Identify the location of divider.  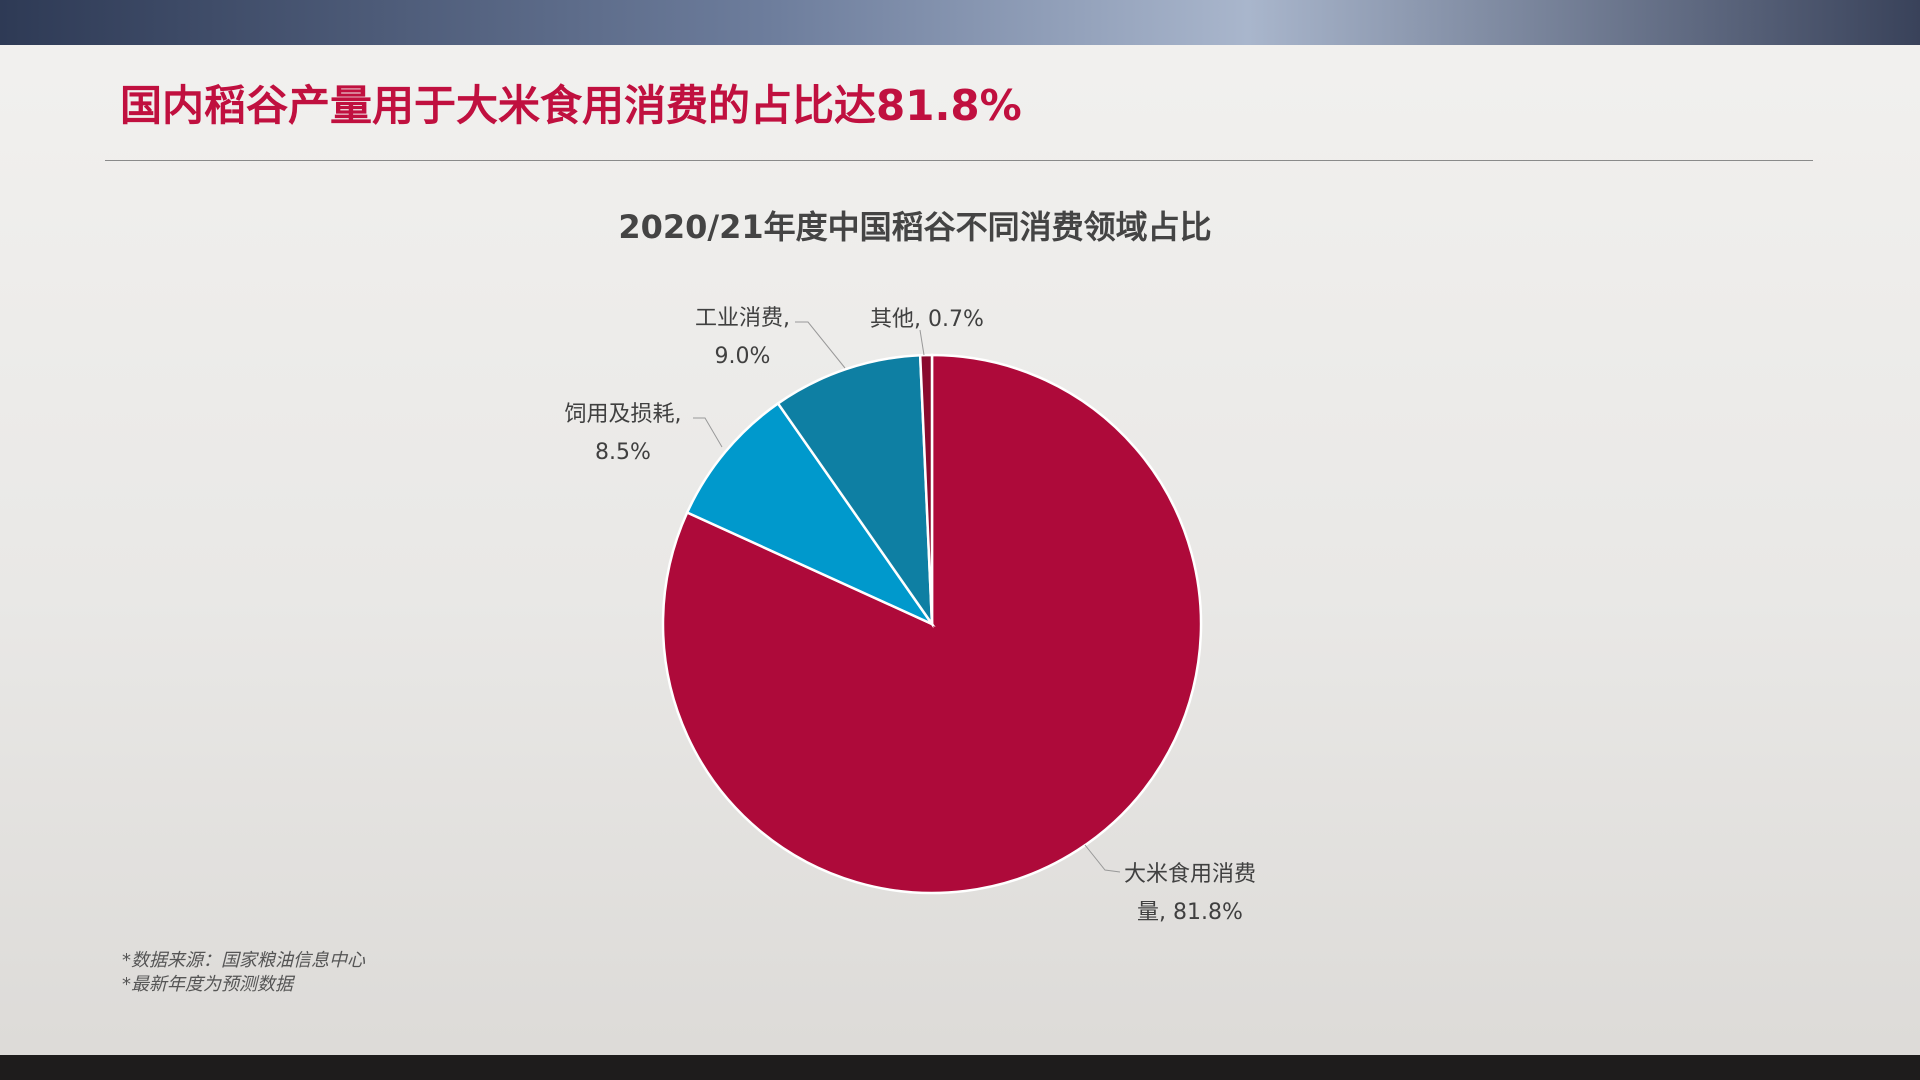
(959, 160).